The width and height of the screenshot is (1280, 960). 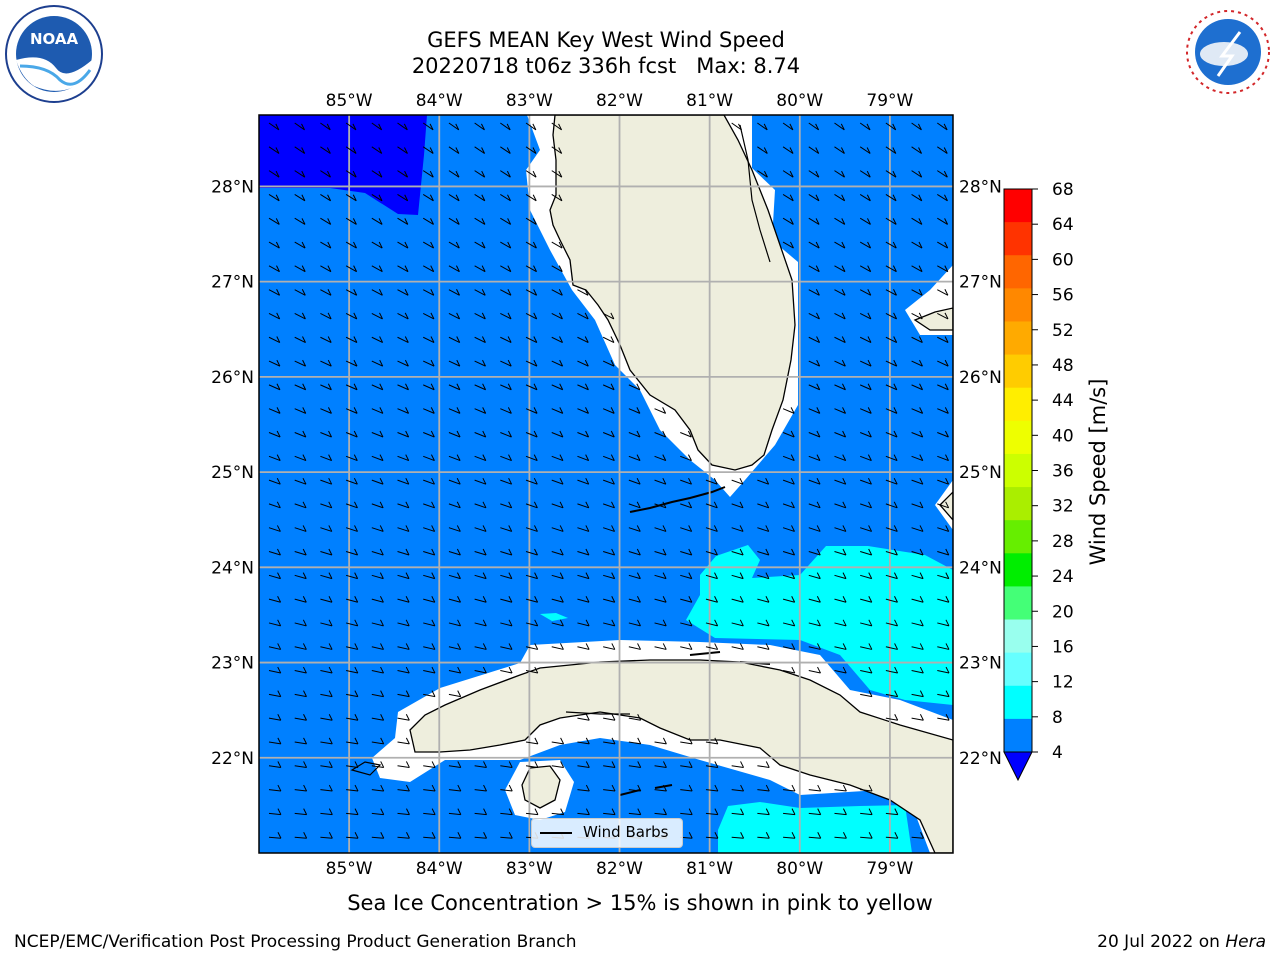 What do you see at coordinates (933, 319) in the screenshot?
I see `land-bahamas` at bounding box center [933, 319].